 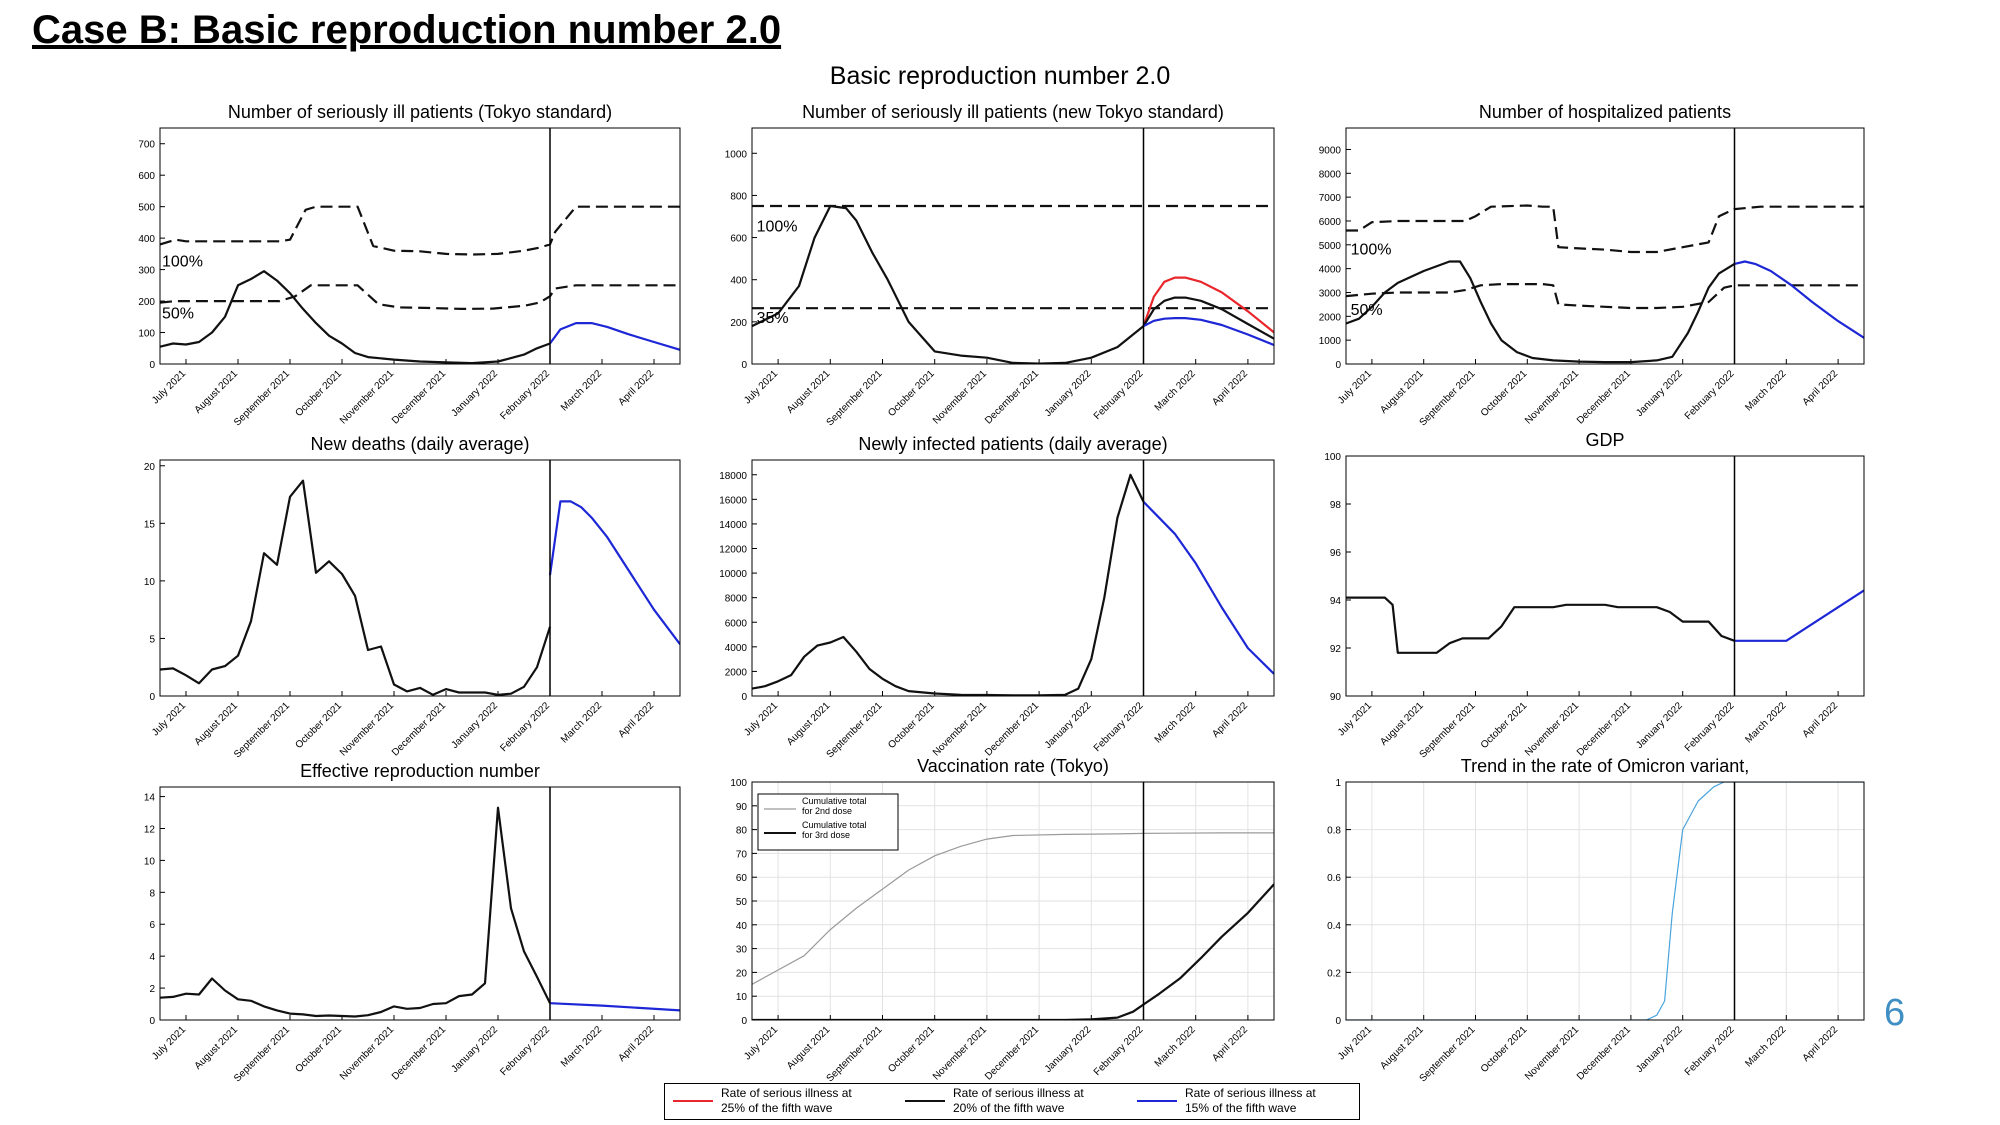 I want to click on y-tick-label: 40, so click(x=742, y=926).